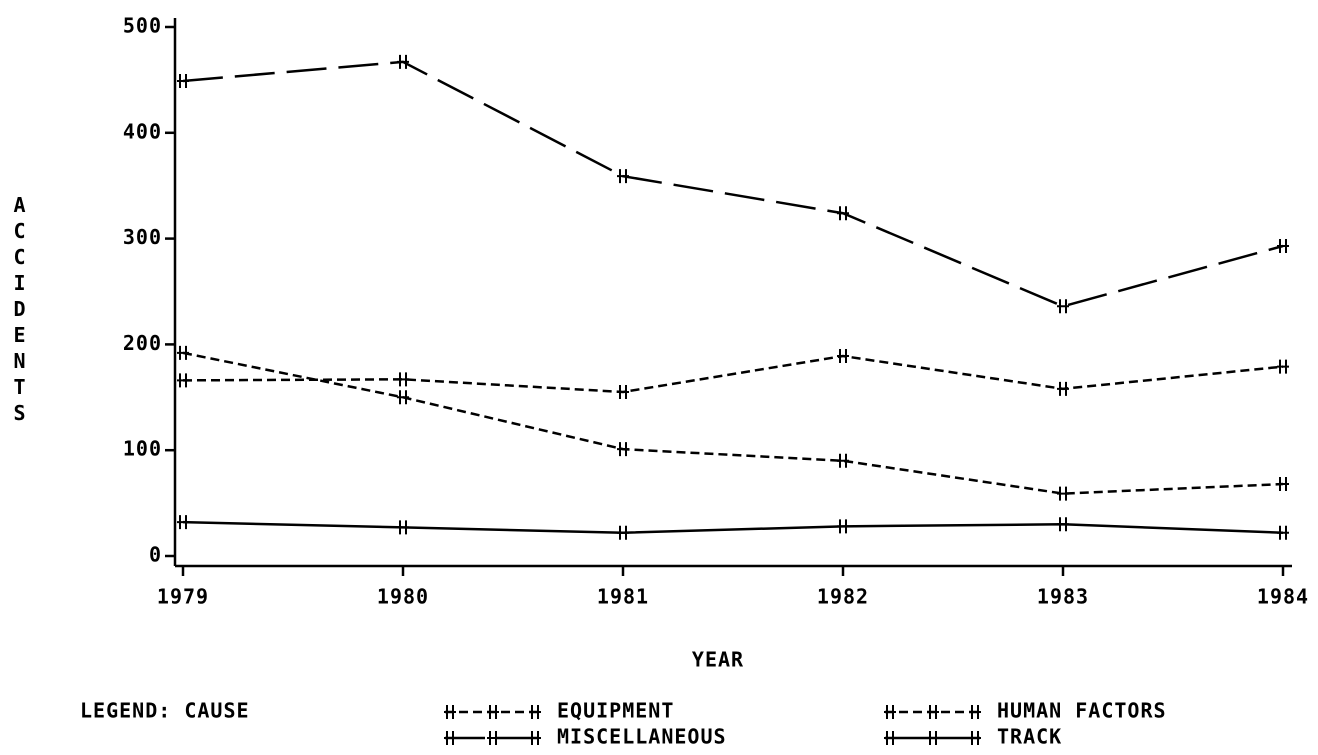  I want to click on y-axis-label: ACCIDENTS, so click(20, 310).